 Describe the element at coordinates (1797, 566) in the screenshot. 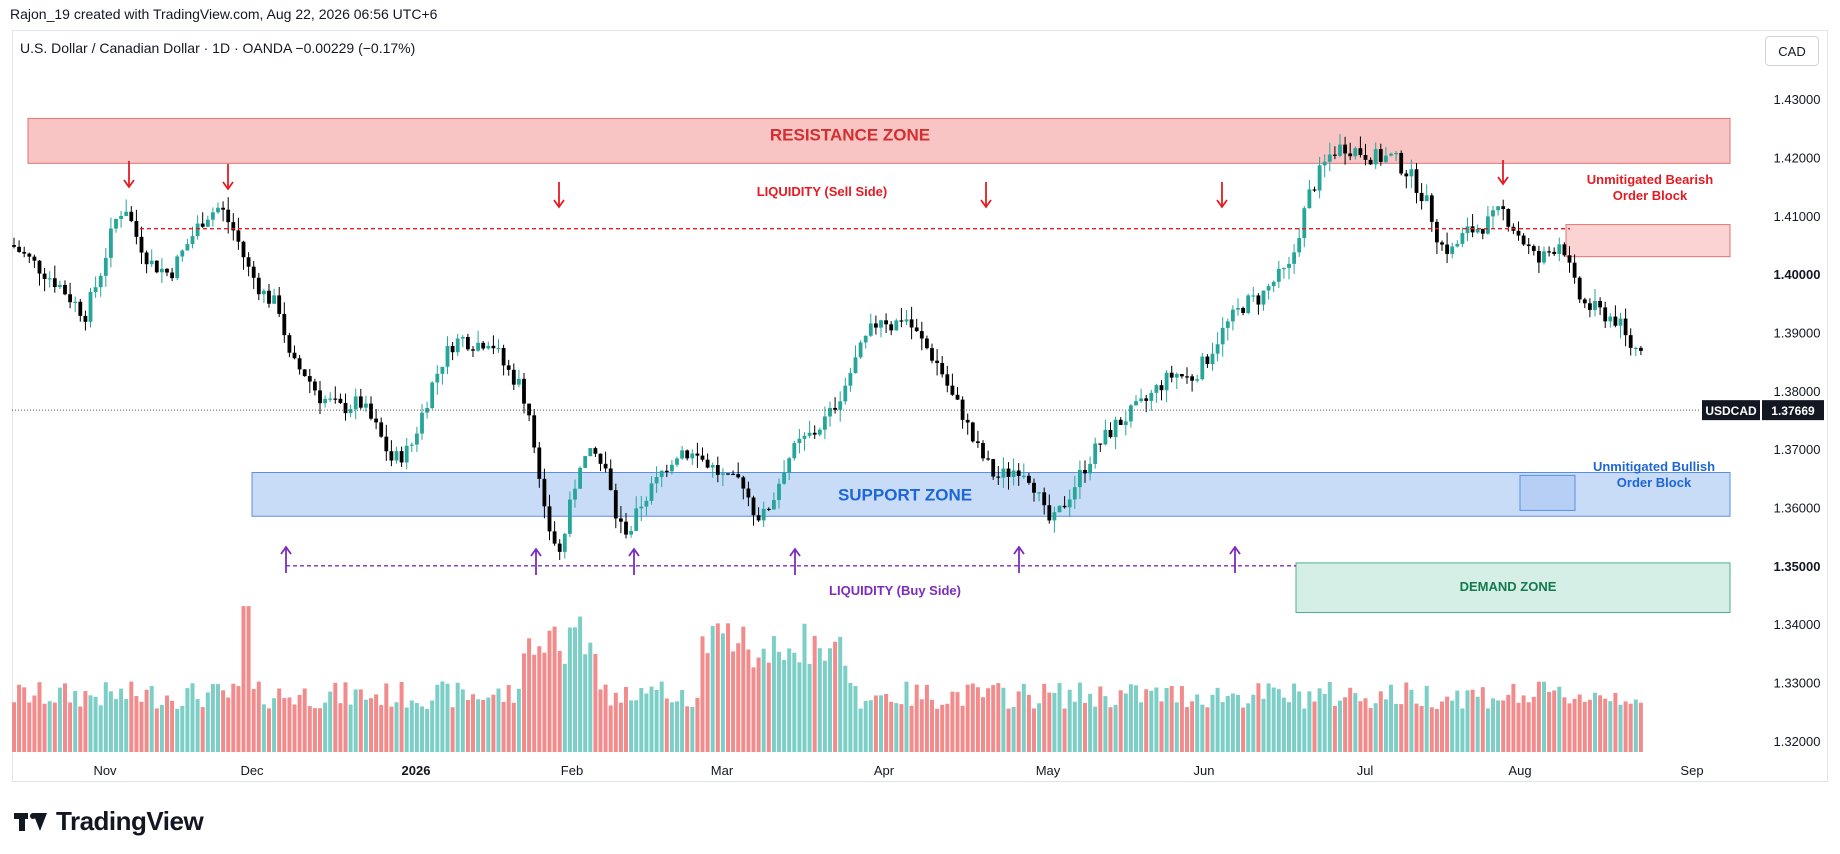

I see `y-tick-label: 1.35000` at that location.